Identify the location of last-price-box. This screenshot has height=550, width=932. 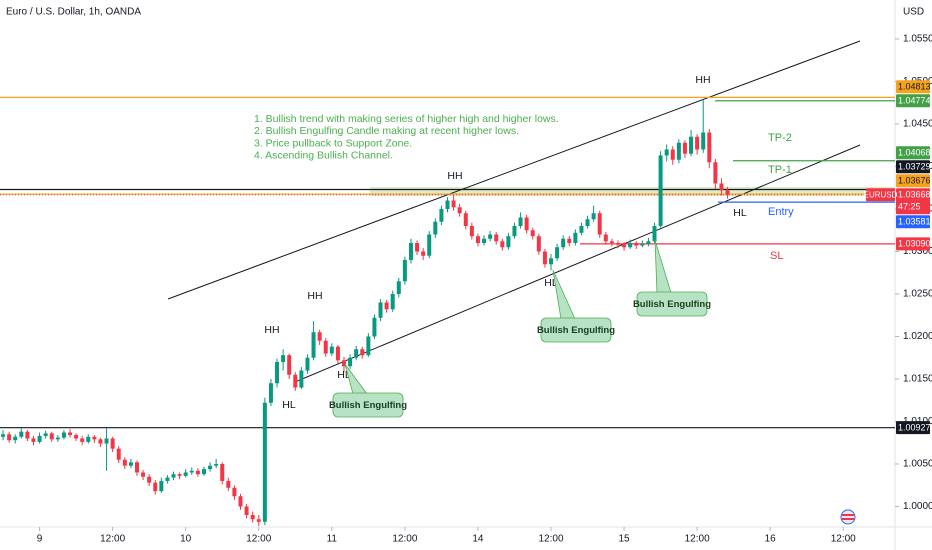
(913, 201).